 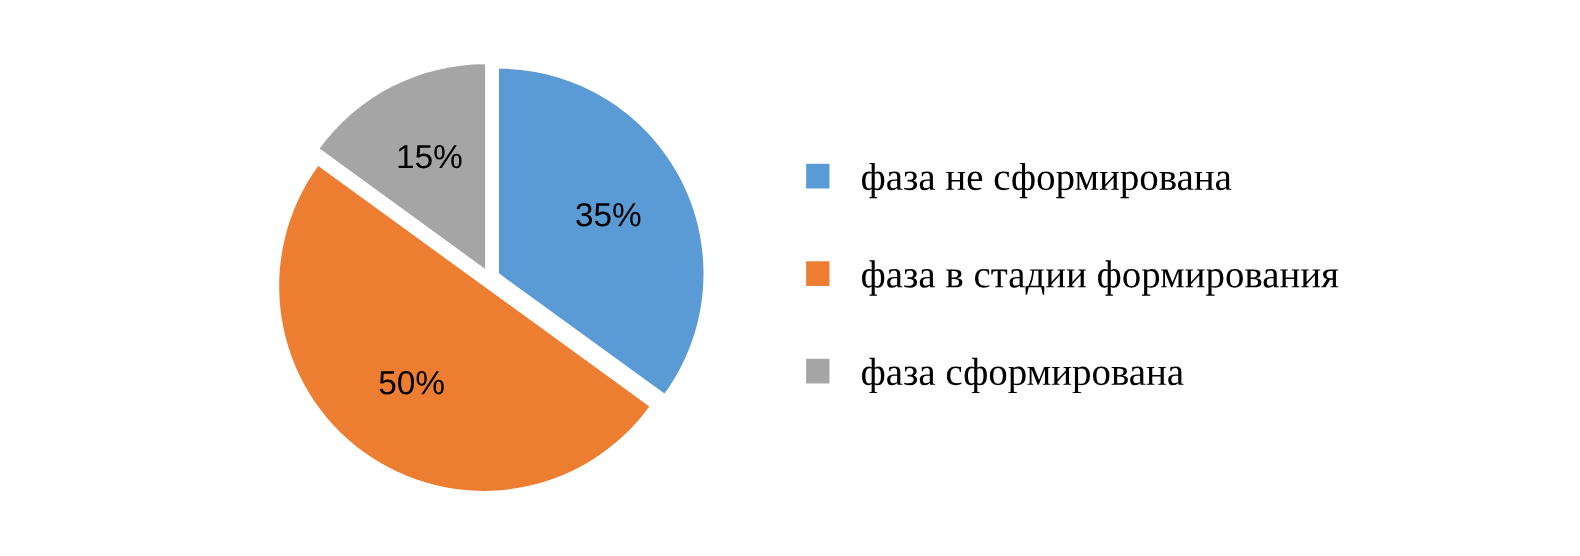 I want to click on legend-label: фаза сформирована, so click(x=1023, y=375).